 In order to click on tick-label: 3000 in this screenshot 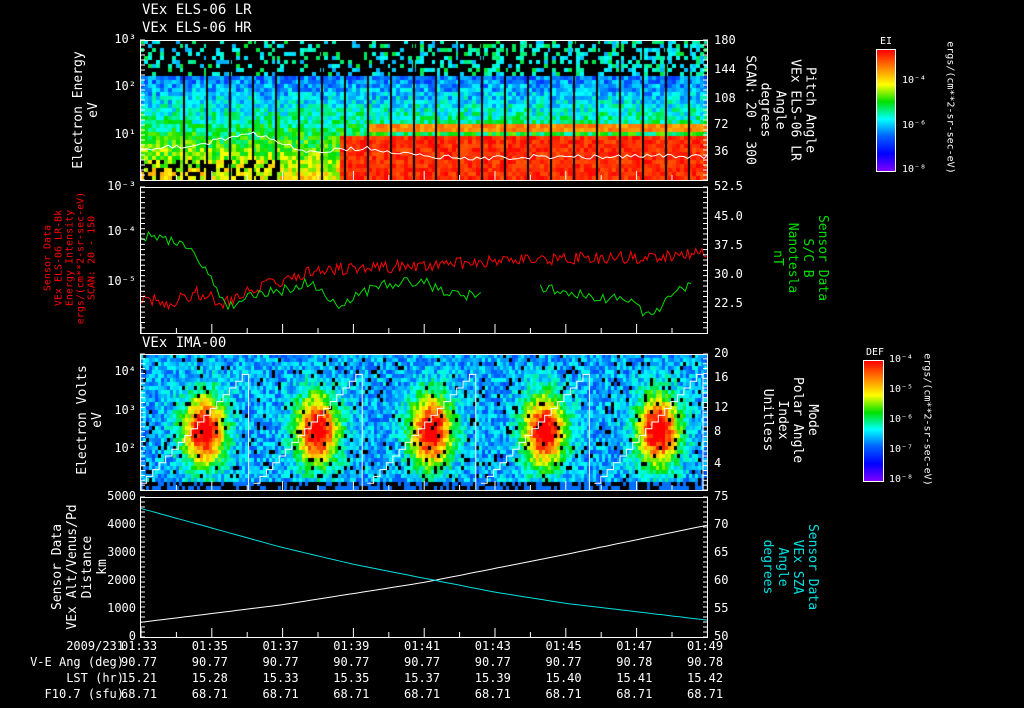, I will do `click(121, 552)`.